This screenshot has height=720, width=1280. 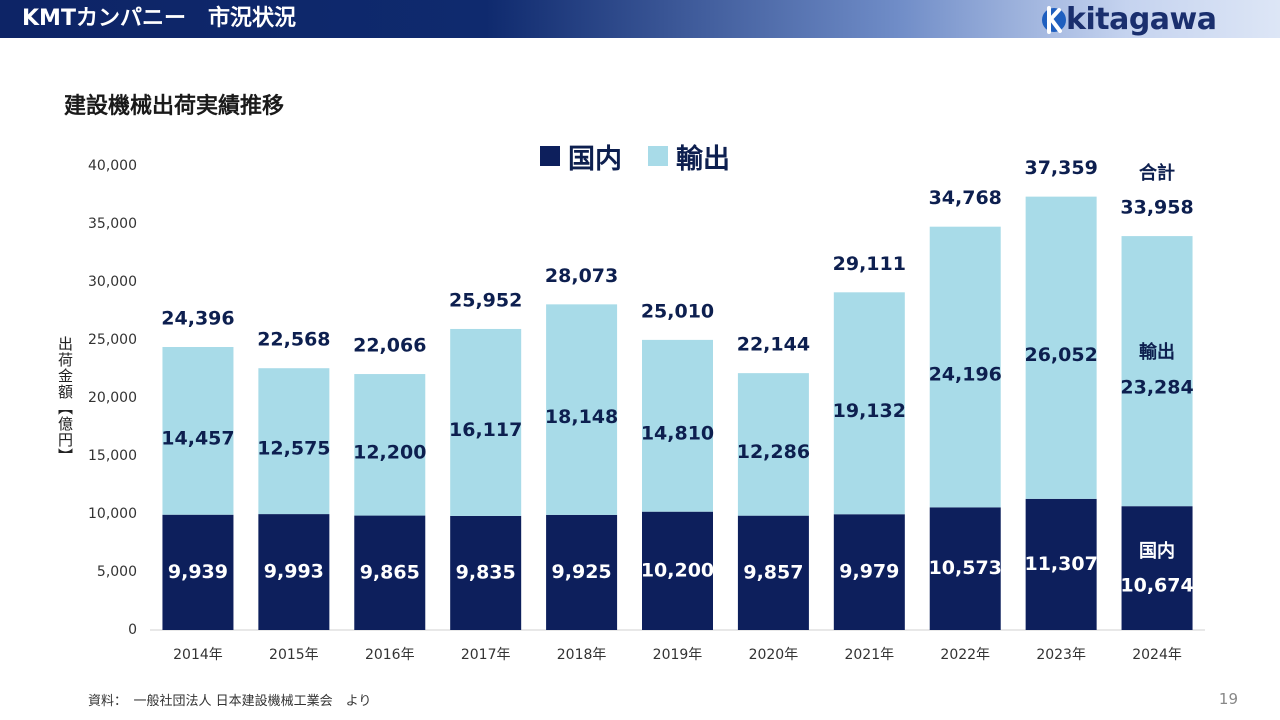 What do you see at coordinates (1156, 388) in the screenshot?
I see `data-label-export: 23,284` at bounding box center [1156, 388].